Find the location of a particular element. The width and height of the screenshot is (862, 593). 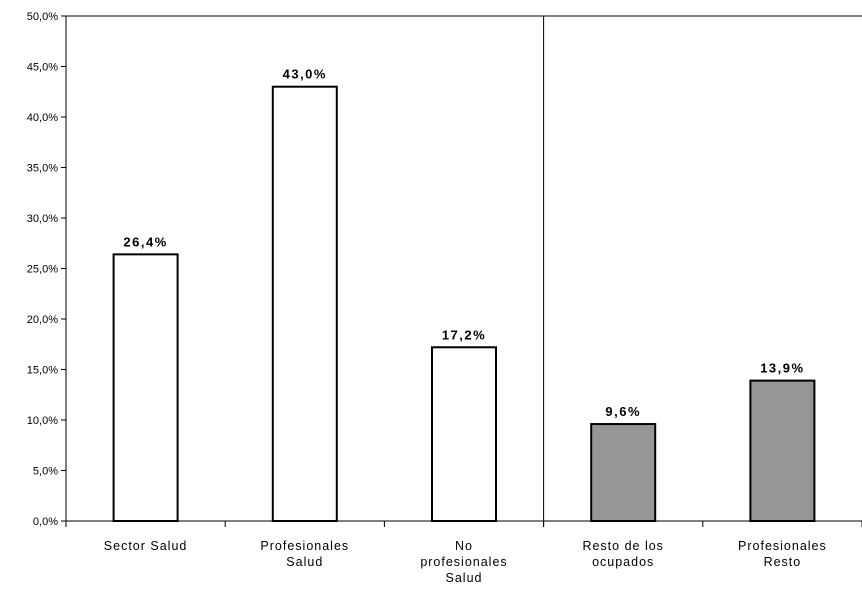

x-category-label: Sector Salud is located at coordinates (146, 546).